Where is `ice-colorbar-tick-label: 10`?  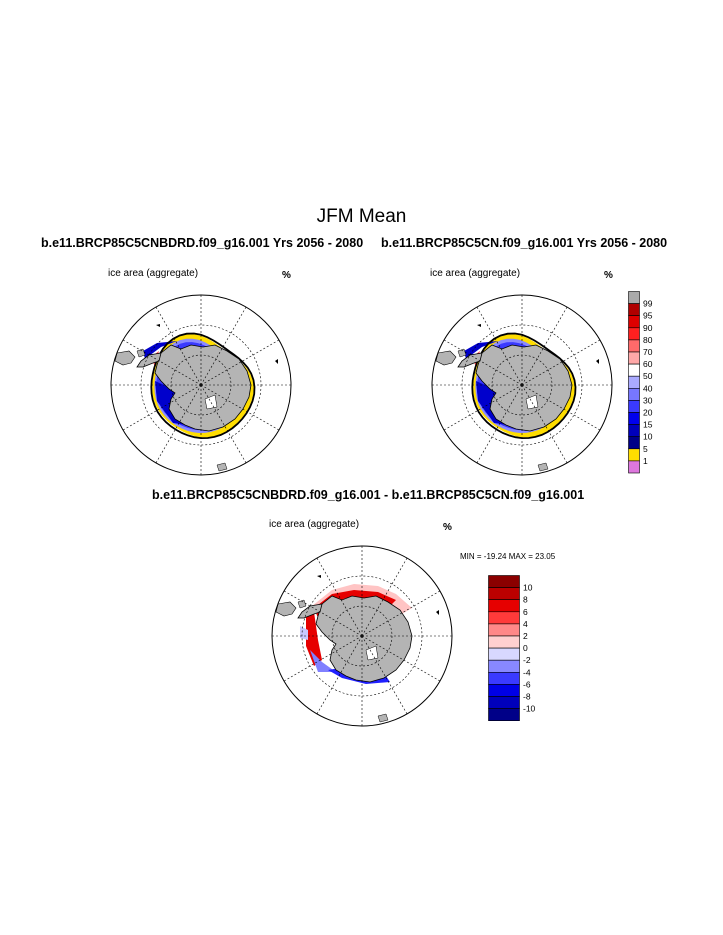
ice-colorbar-tick-label: 10 is located at coordinates (648, 437).